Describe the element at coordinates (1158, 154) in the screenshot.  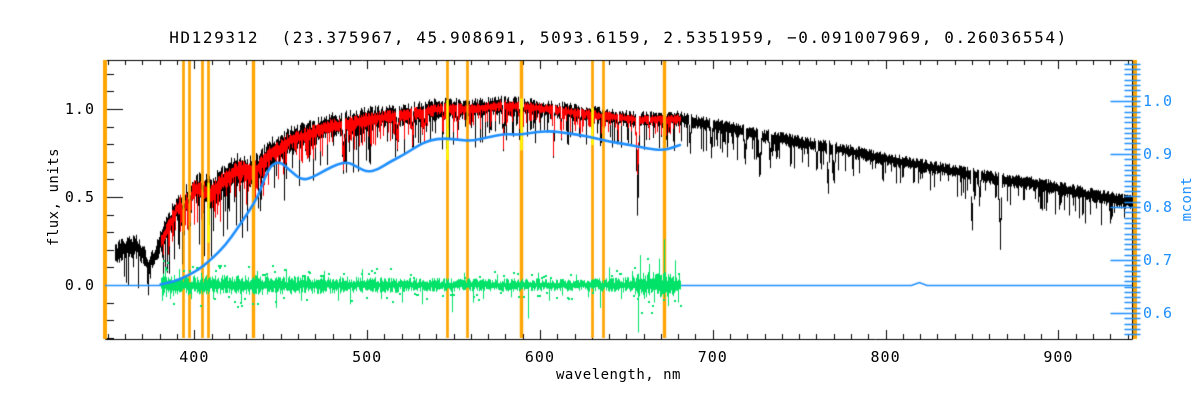
I see `y-tick-label-right: 0.9` at that location.